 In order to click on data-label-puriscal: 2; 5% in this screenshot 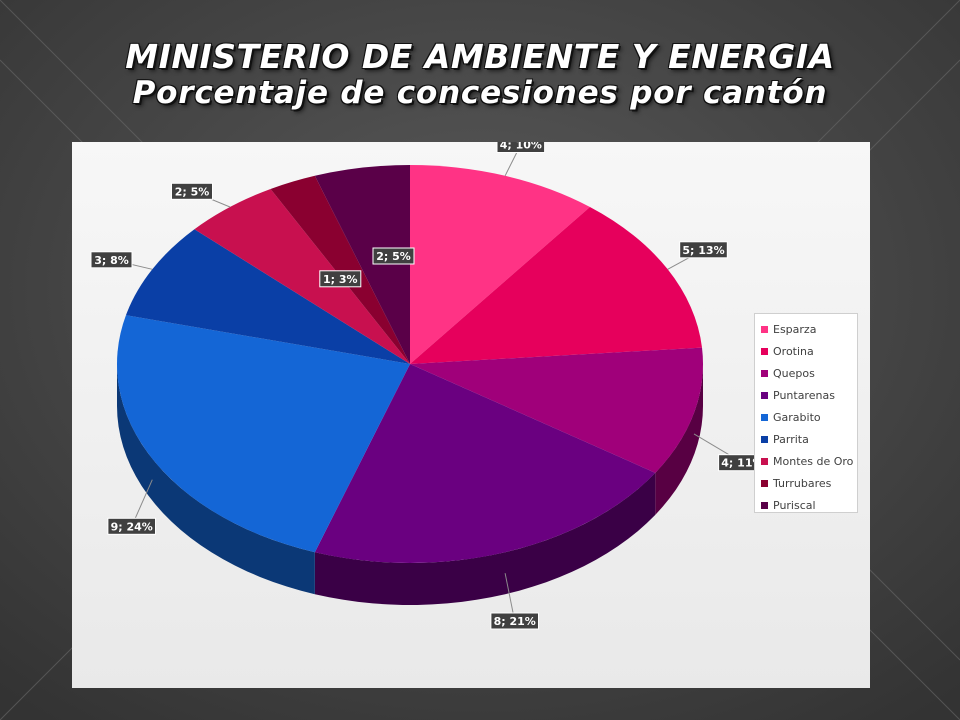, I will do `click(393, 256)`.